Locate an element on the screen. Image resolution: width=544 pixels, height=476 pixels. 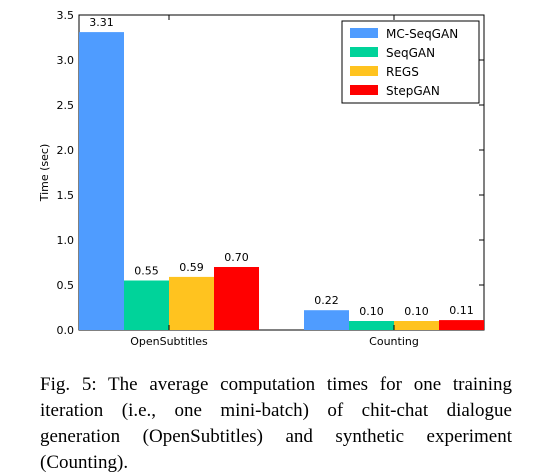
y-tick-label: 1.5 is located at coordinates (66, 195).